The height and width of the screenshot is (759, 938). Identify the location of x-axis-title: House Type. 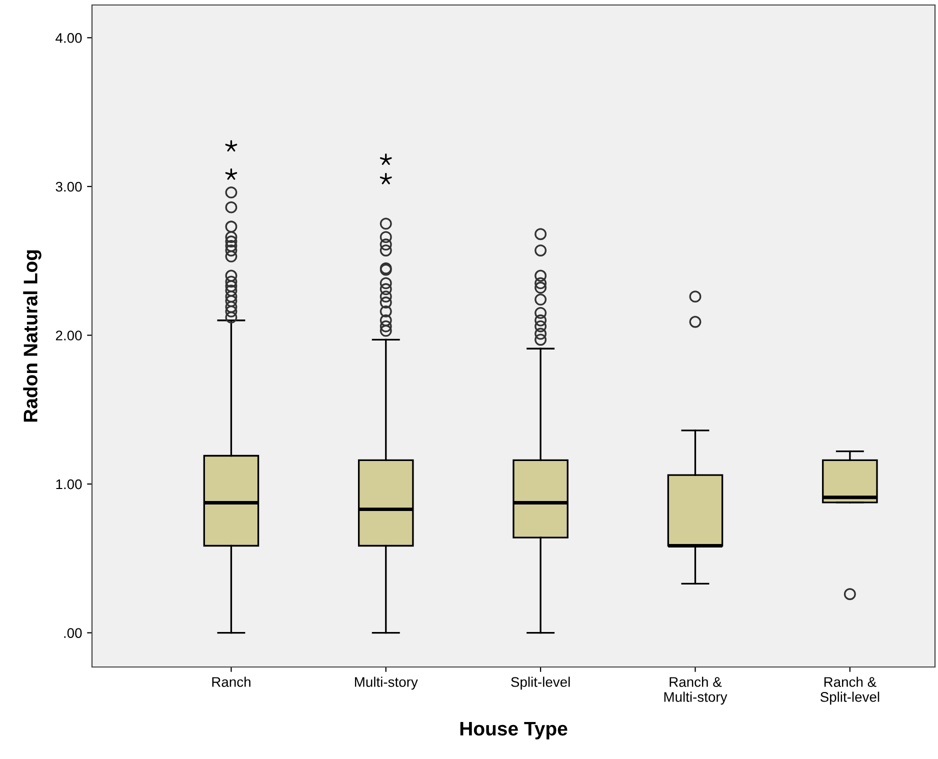
(514, 731).